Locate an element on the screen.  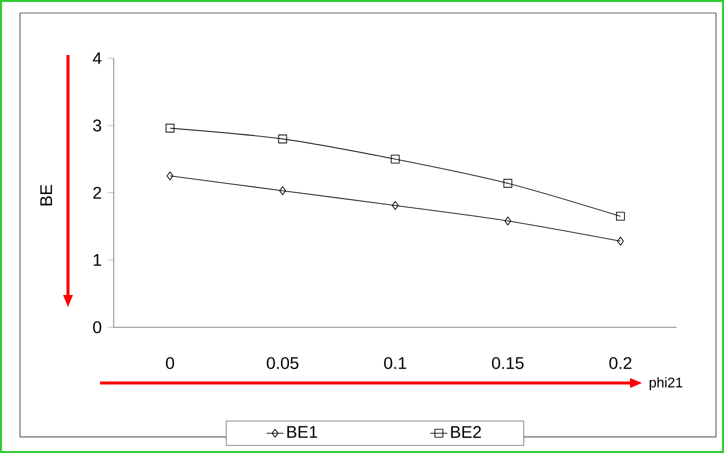
y-tick-label: 0 is located at coordinates (97, 327).